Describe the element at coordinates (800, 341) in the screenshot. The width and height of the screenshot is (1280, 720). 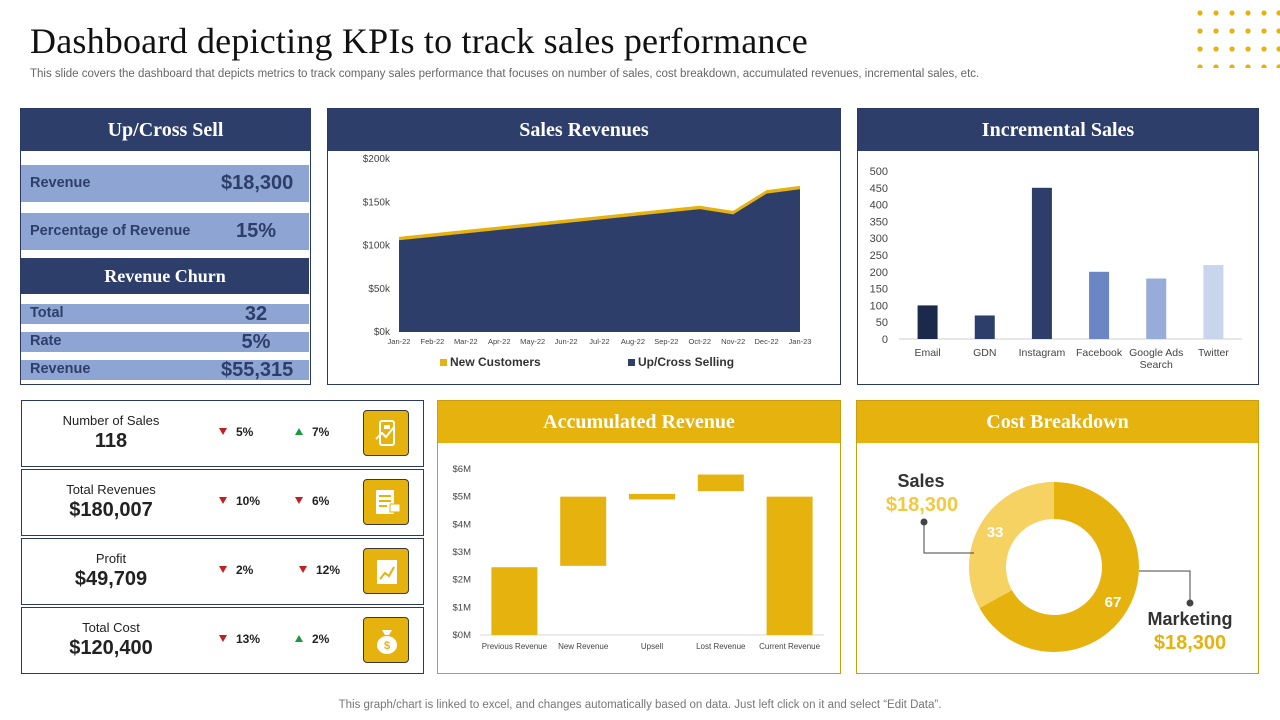
I see `x-tick-label: Jan-23` at that location.